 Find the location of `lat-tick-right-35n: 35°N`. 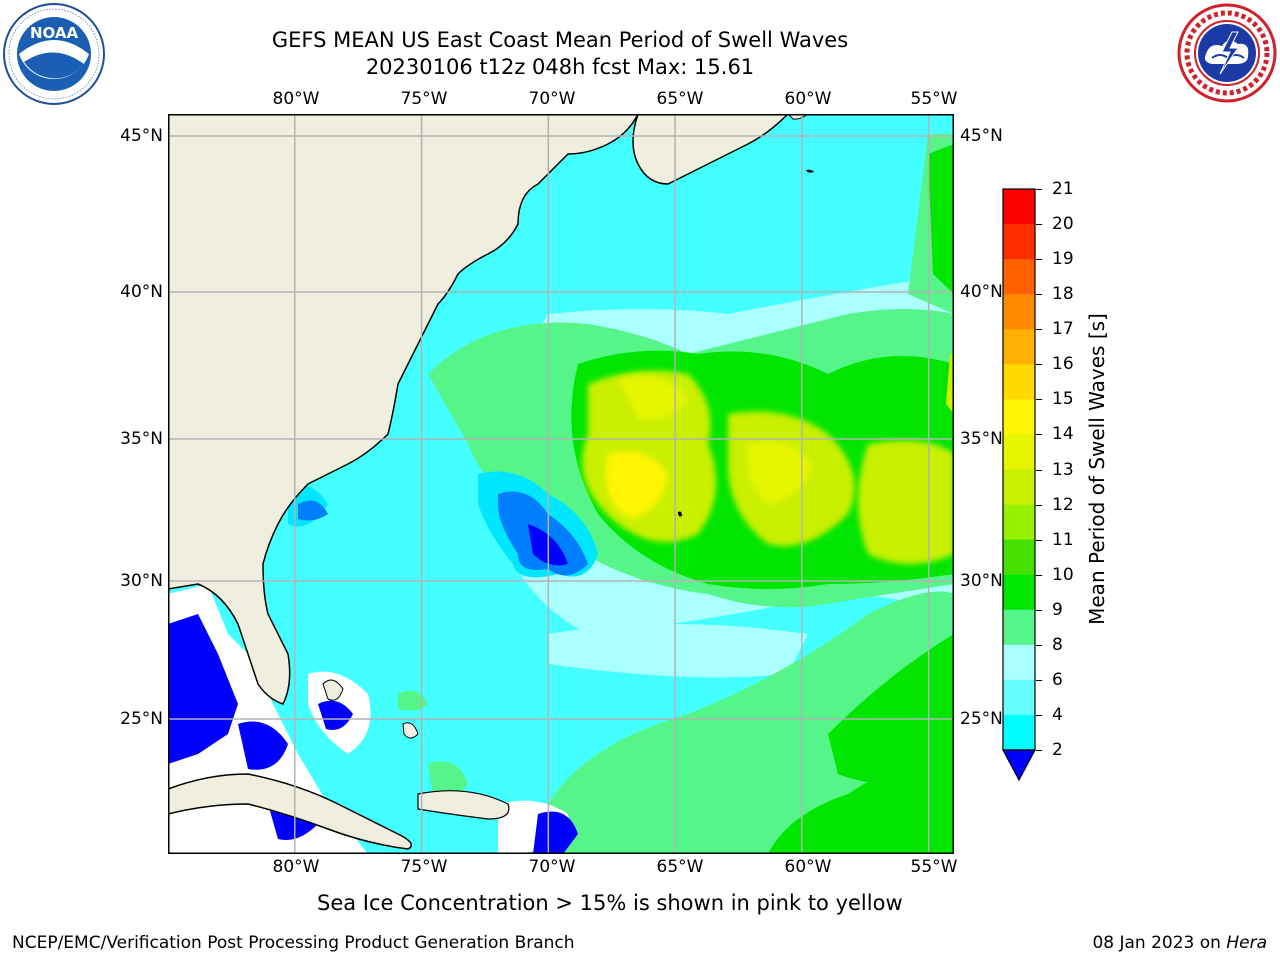

lat-tick-right-35n: 35°N is located at coordinates (981, 439).